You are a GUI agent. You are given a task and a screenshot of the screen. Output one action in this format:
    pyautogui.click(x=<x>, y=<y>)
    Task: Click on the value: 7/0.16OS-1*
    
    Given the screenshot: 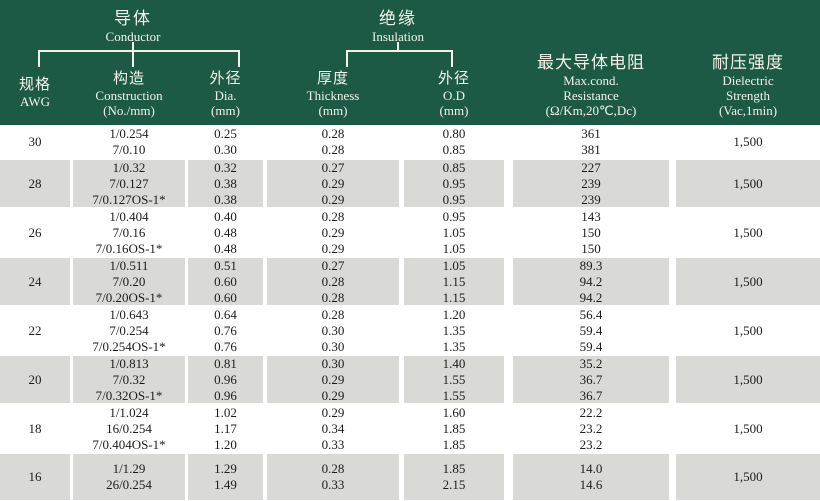 What is the action you would take?
    pyautogui.click(x=129, y=248)
    